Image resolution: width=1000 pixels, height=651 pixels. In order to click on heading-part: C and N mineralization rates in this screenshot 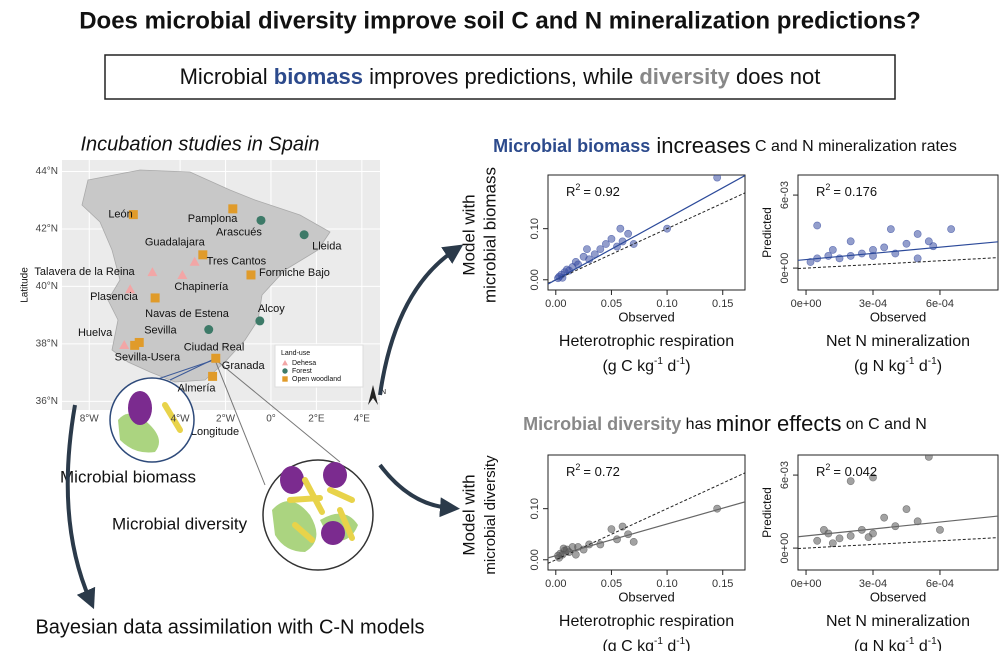, I will do `click(854, 146)`.